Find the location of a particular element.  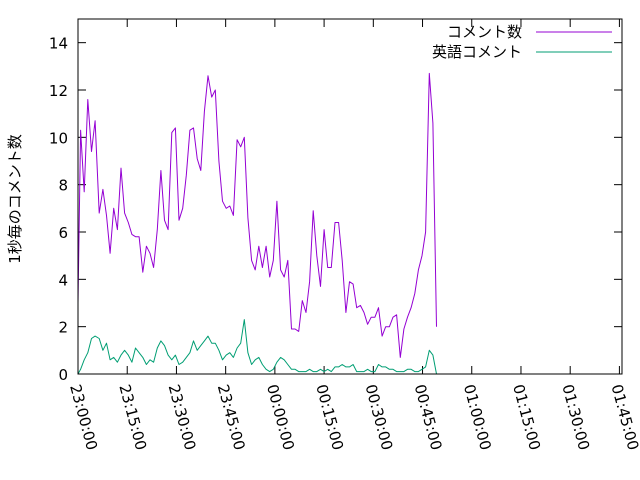

y-tick-label: 10 is located at coordinates (58, 138).